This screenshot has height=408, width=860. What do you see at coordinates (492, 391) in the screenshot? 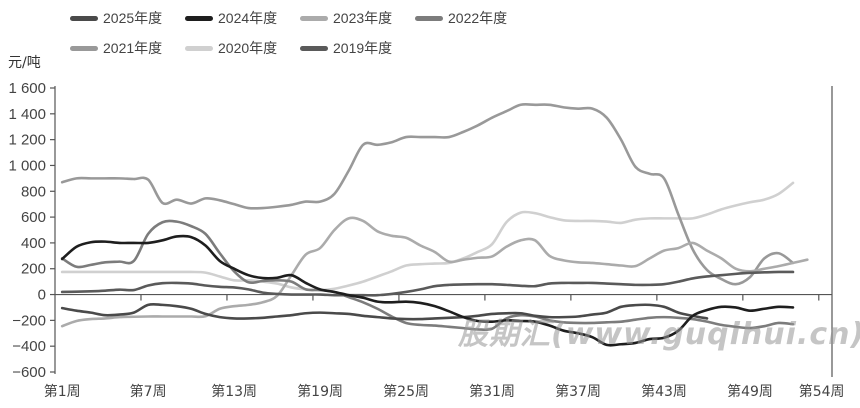
I see `x-tick-label: 第31周` at bounding box center [492, 391].